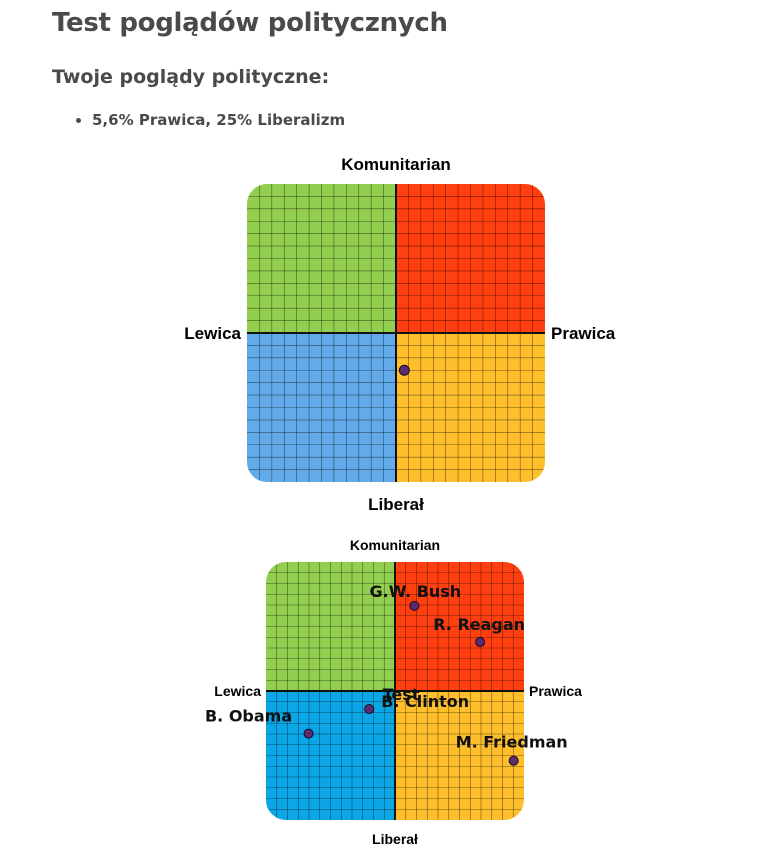  What do you see at coordinates (401, 694) in the screenshot?
I see `data-point-label: Test` at bounding box center [401, 694].